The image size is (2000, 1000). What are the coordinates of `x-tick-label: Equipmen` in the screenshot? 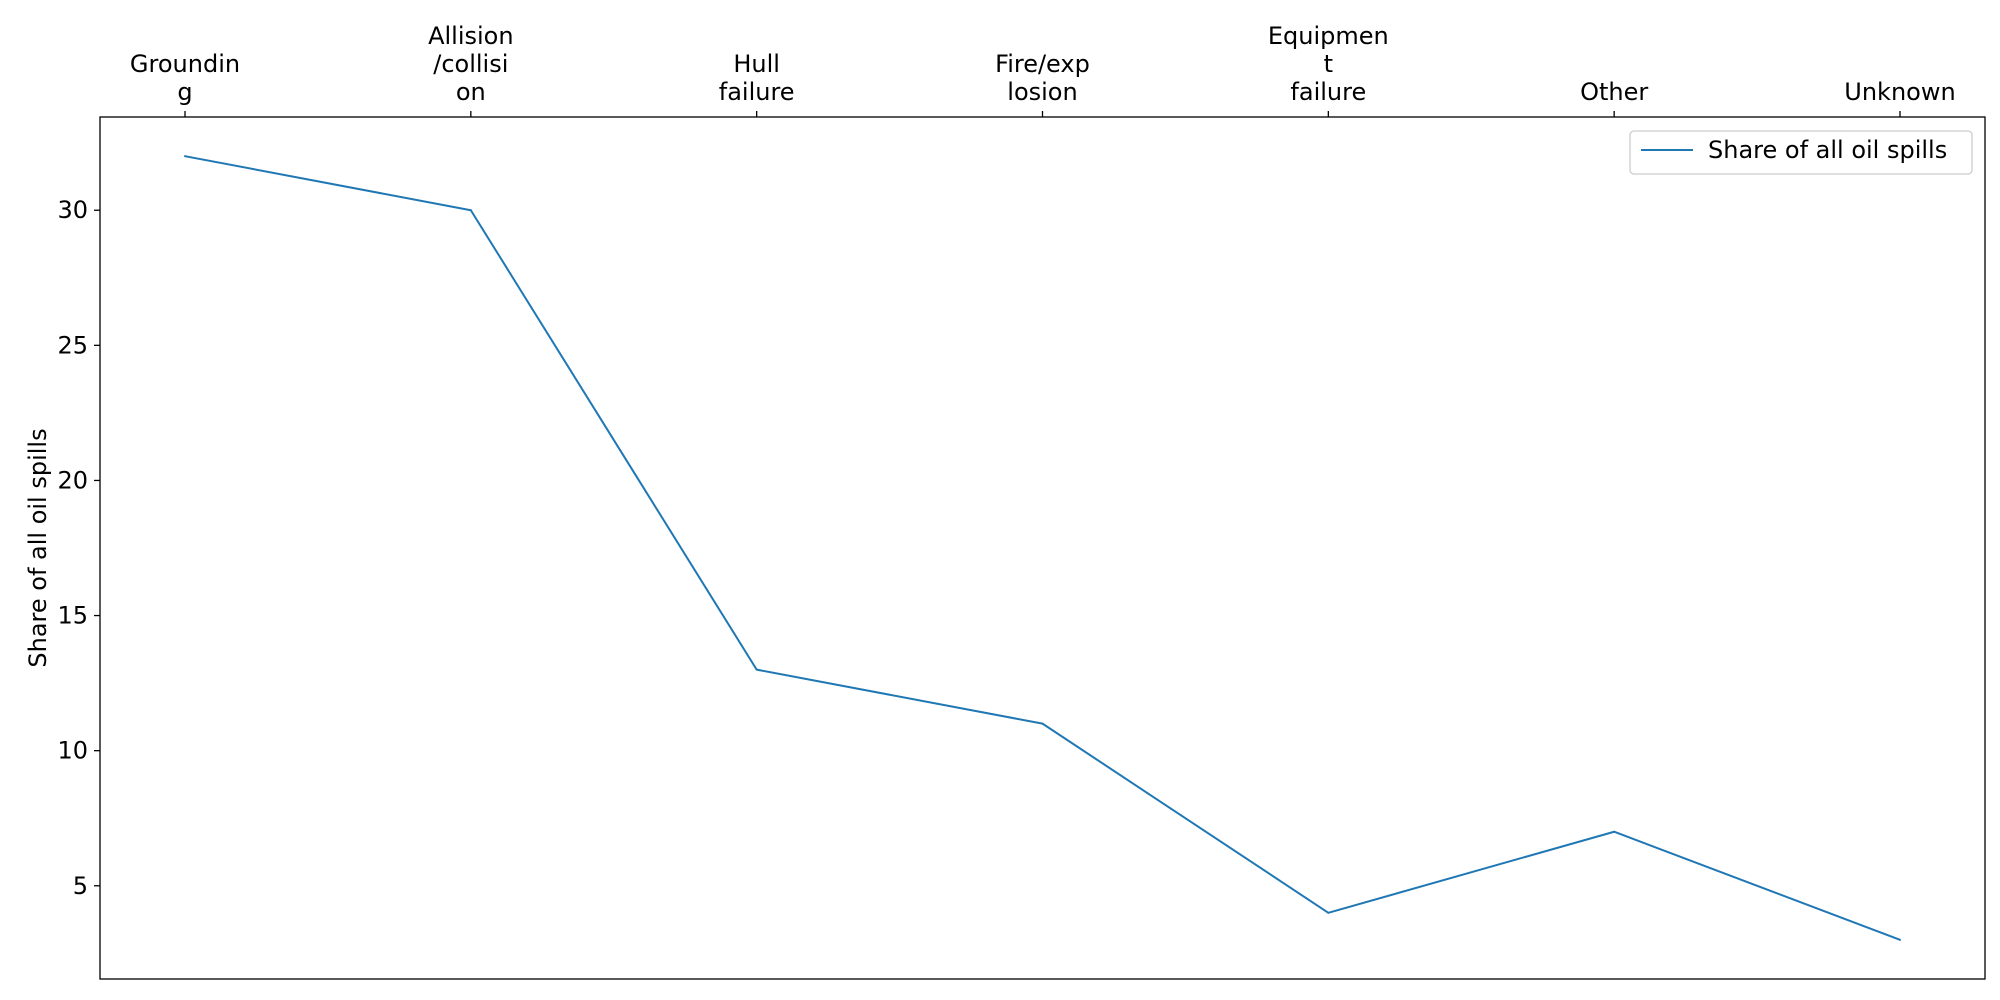 It's located at (1328, 36).